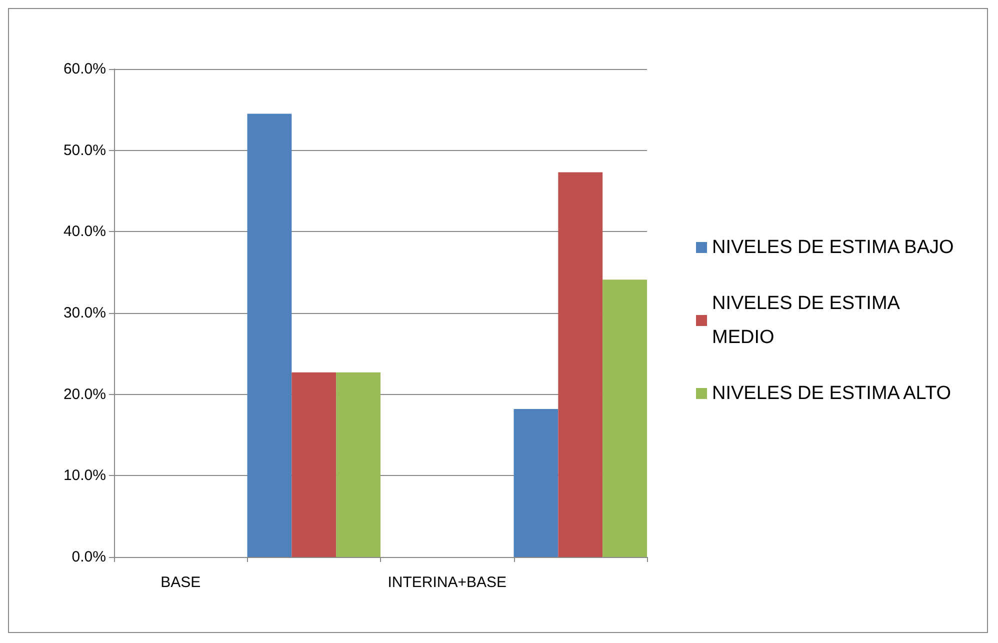 This screenshot has height=643, width=998. I want to click on legend-label: NIVELES DE ESTIMA ALTO, so click(831, 393).